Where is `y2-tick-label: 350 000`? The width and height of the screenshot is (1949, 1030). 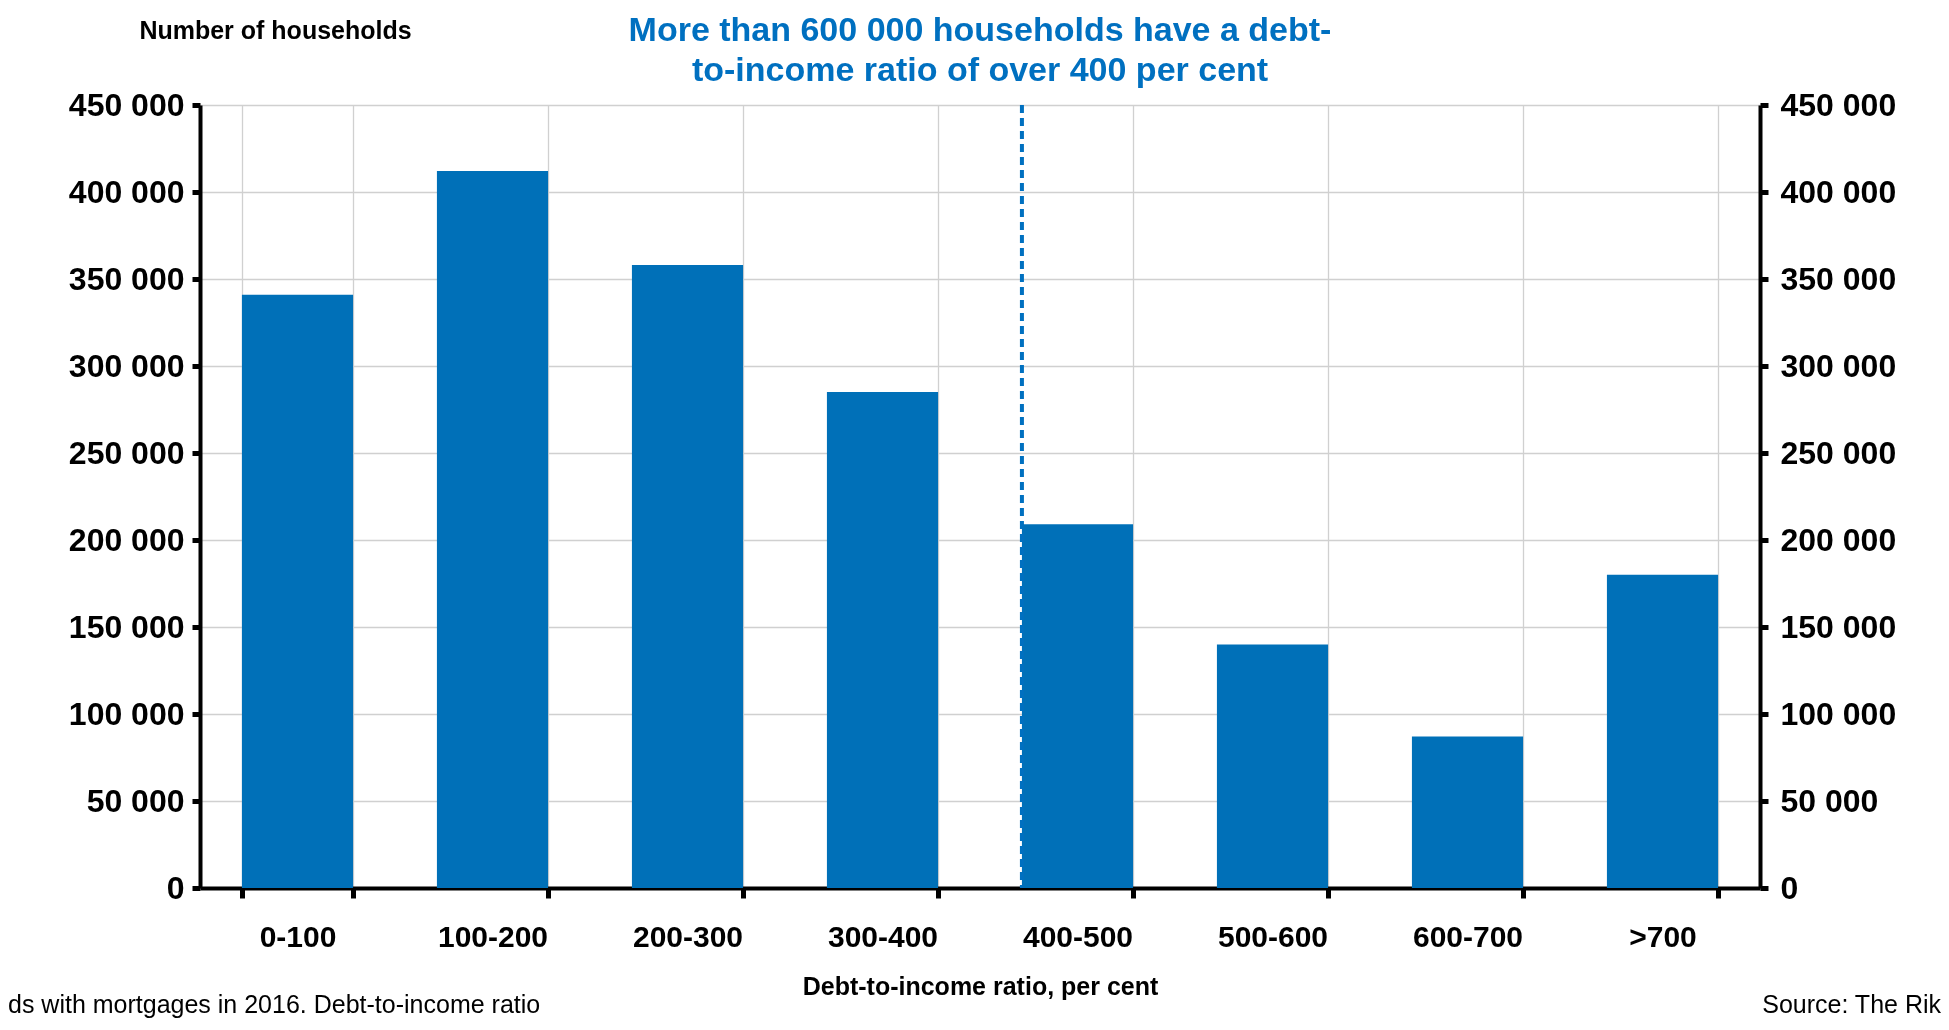
y2-tick-label: 350 000 is located at coordinates (1838, 278).